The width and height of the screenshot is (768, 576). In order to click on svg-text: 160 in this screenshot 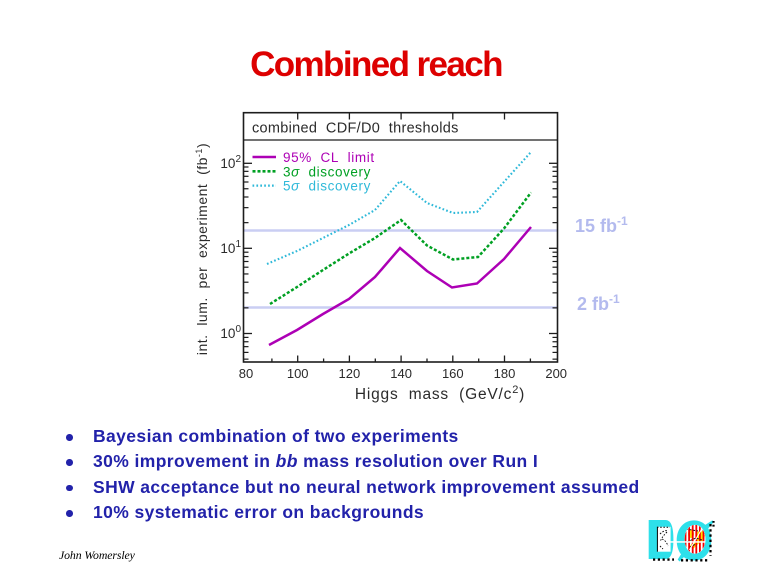, I will do `click(453, 373)`.